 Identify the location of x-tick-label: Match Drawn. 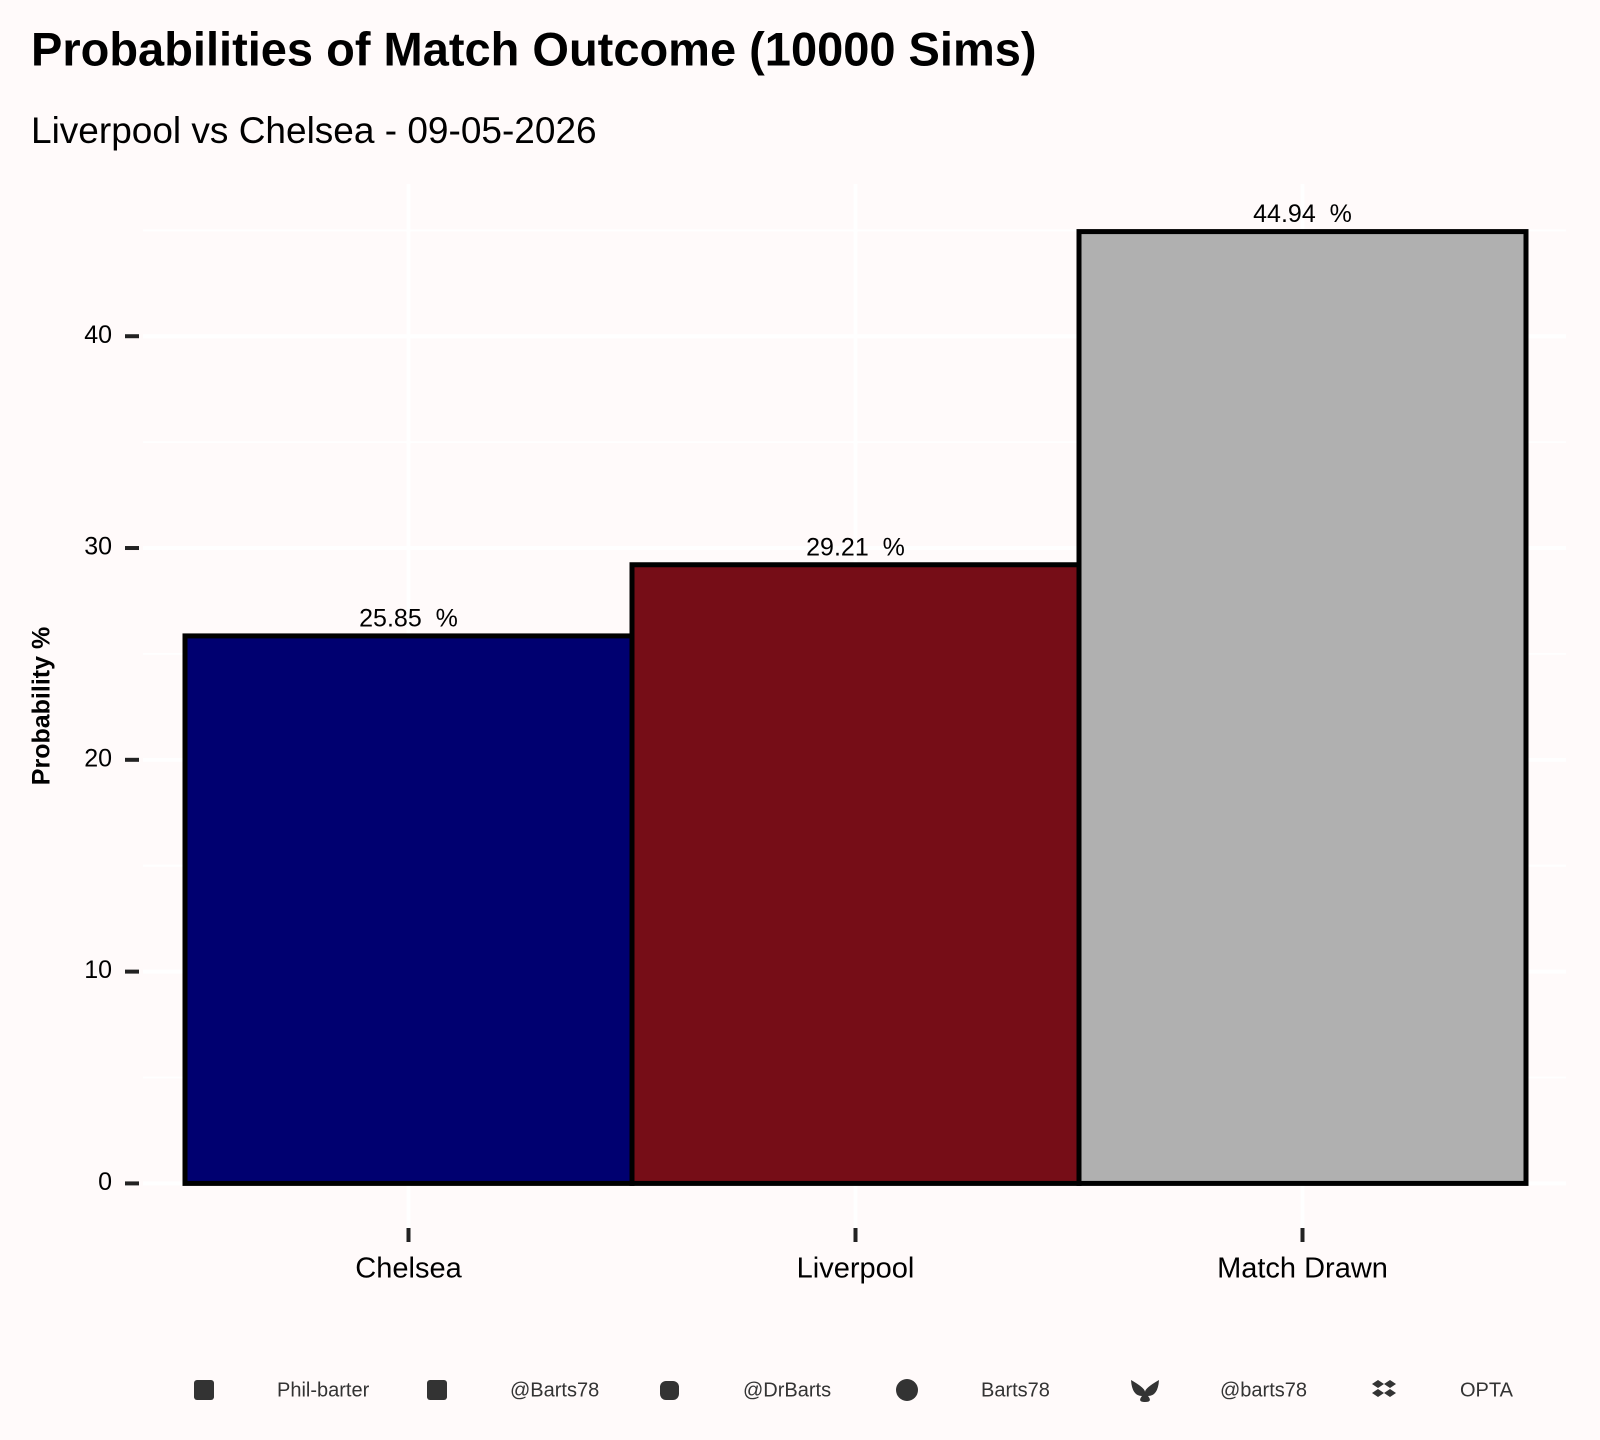
(1302, 1269).